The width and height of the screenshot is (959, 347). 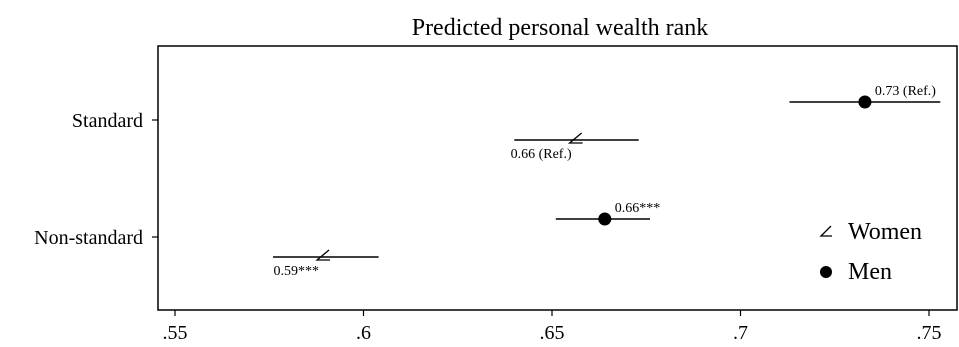 I want to click on legend-women-marker, so click(x=825, y=231).